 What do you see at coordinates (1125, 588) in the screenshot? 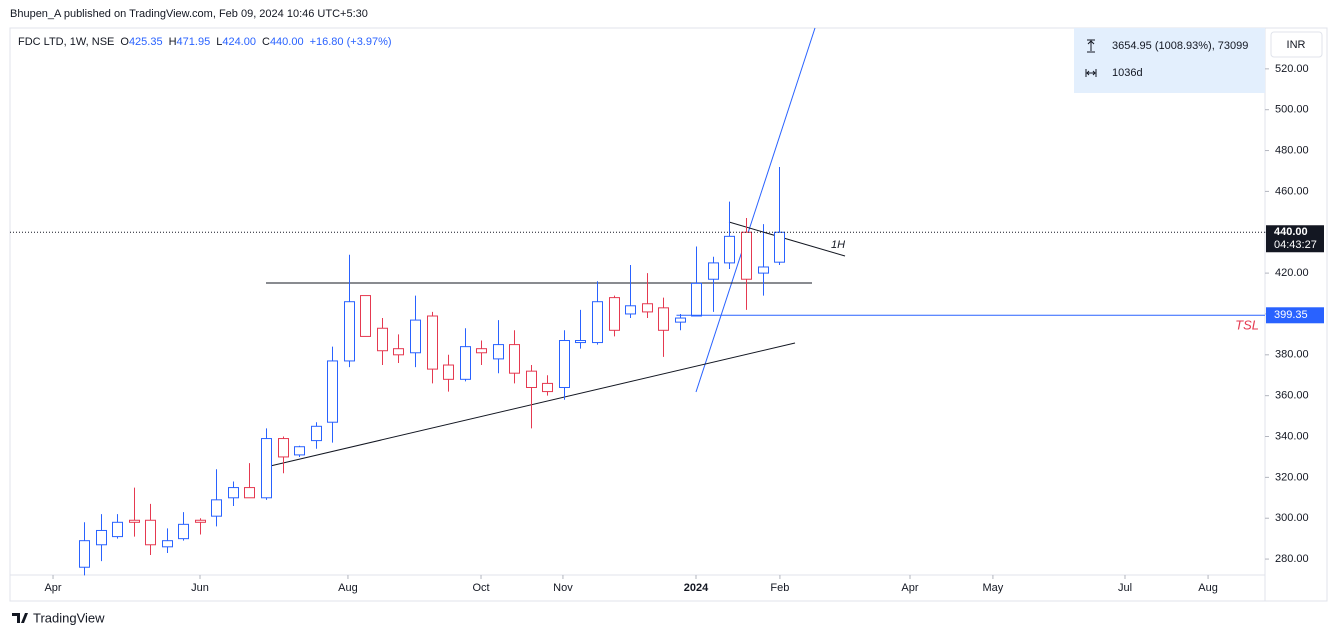
I see `x-tick-label: Jul` at bounding box center [1125, 588].